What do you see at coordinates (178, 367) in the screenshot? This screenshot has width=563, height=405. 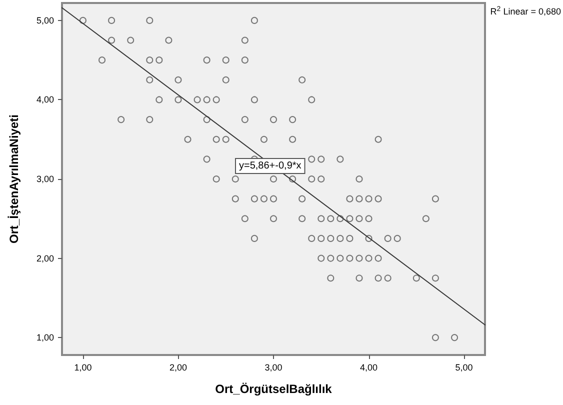 I see `x-tick-label: 2,00` at bounding box center [178, 367].